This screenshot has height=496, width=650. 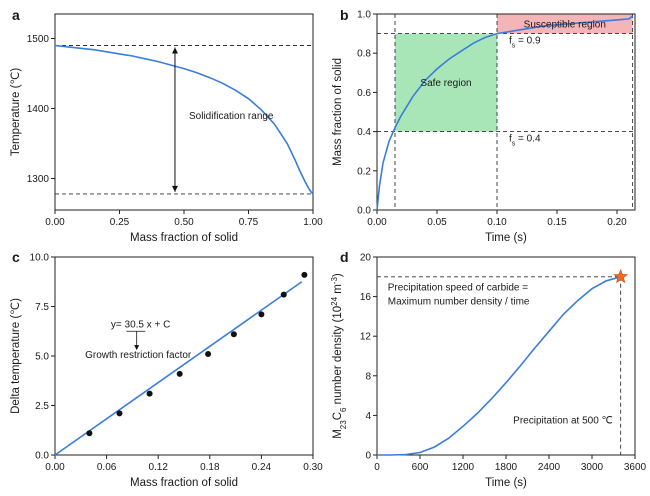 What do you see at coordinates (137, 348) in the screenshot?
I see `slope-arrow-head` at bounding box center [137, 348].